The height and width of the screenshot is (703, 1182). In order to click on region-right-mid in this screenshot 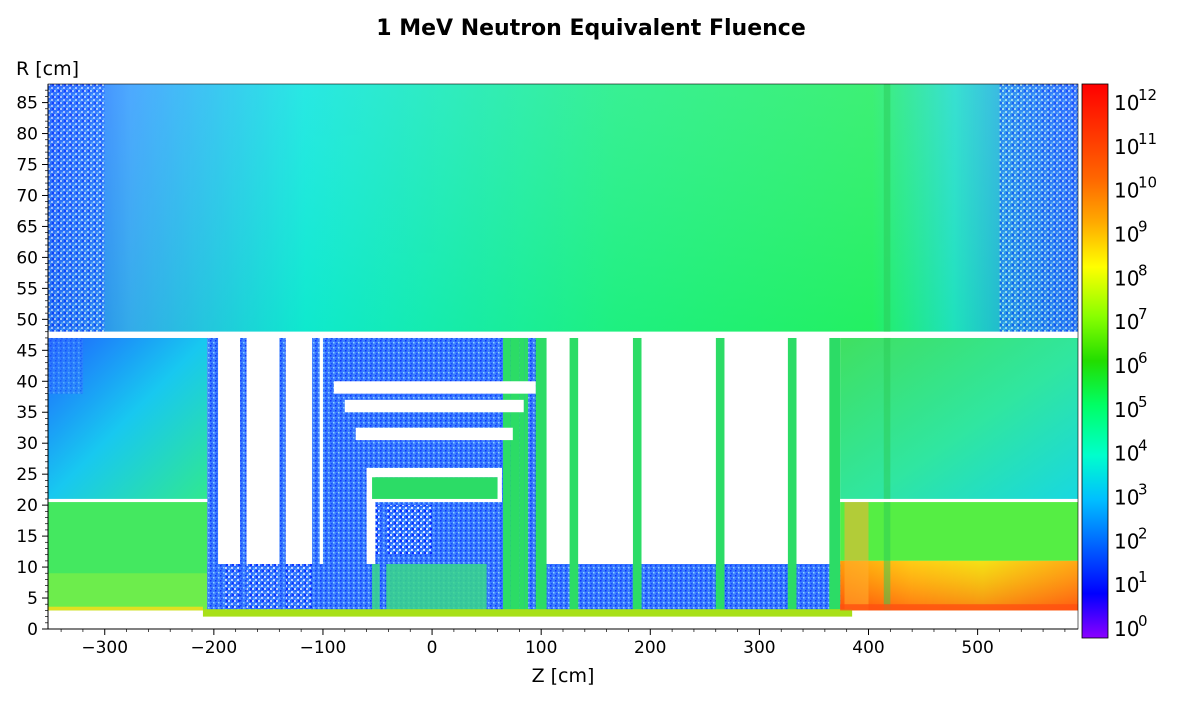, I will do `click(959, 418)`.